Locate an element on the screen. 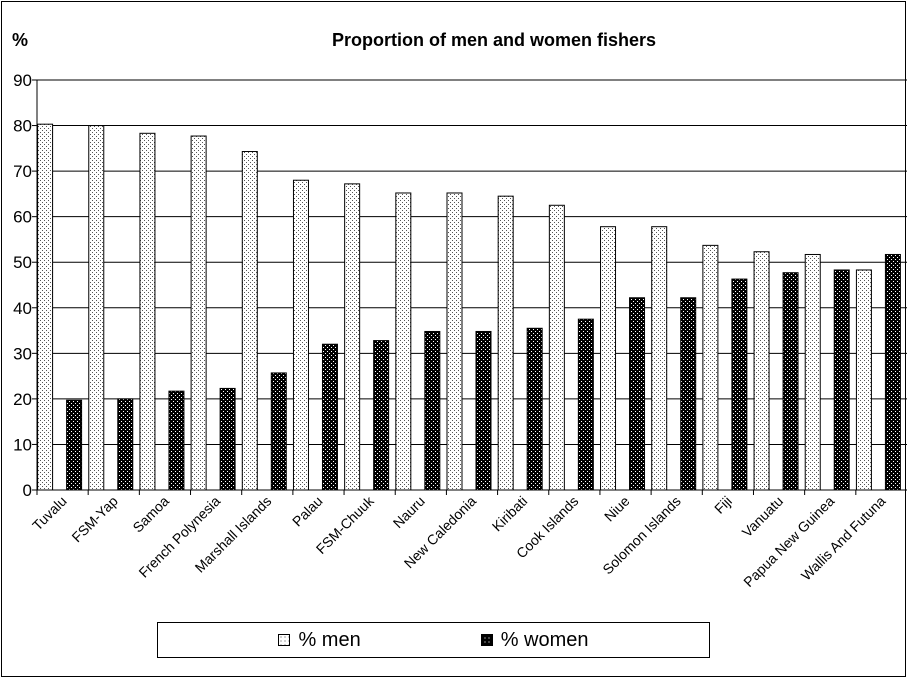  x-tick-label: Fiji is located at coordinates (723, 505).